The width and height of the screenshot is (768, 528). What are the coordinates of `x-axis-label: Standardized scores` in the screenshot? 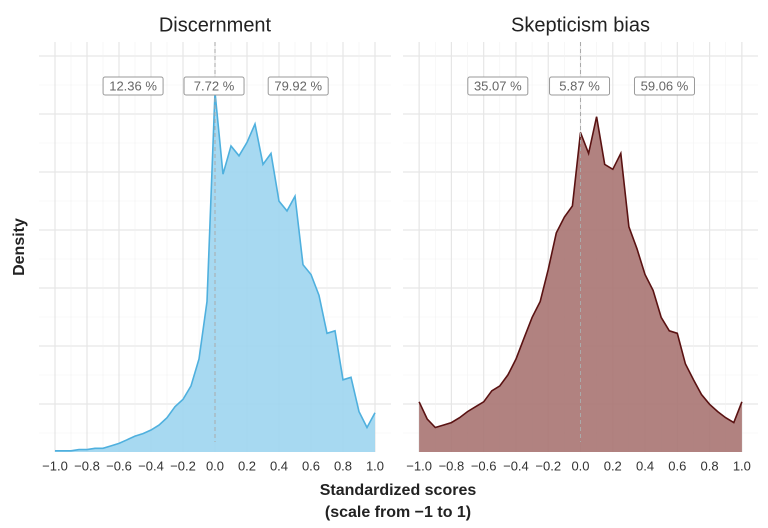 It's located at (398, 490).